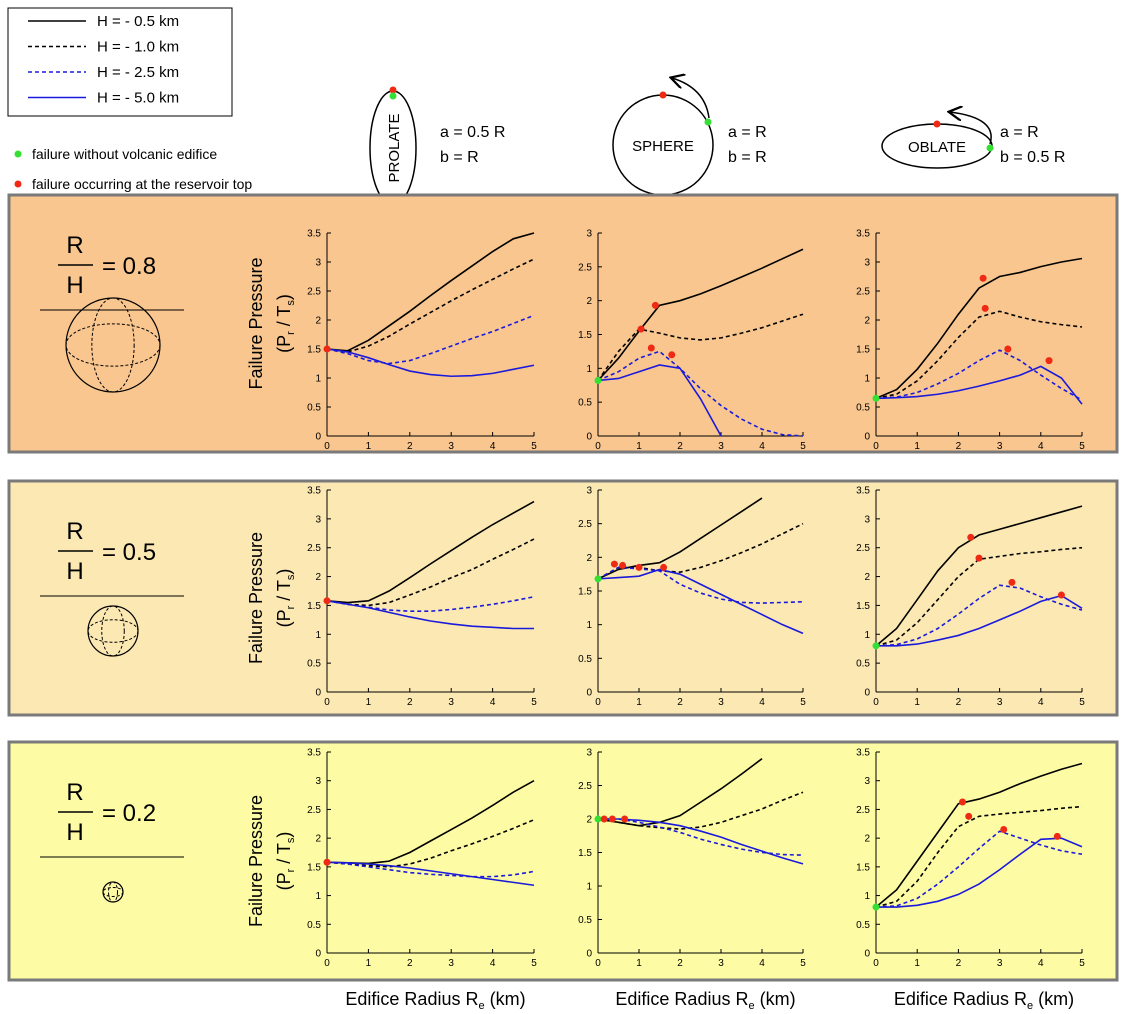 The width and height of the screenshot is (1123, 1014). What do you see at coordinates (138, 47) in the screenshot?
I see `legend-label: H = - 1.0 km` at bounding box center [138, 47].